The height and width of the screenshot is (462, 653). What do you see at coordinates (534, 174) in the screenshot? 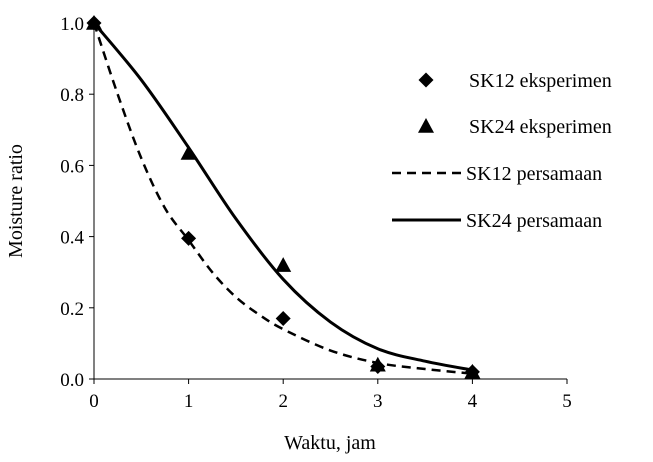
I see `legend-label-sk12-persamaan: SK12 persamaan` at bounding box center [534, 174].